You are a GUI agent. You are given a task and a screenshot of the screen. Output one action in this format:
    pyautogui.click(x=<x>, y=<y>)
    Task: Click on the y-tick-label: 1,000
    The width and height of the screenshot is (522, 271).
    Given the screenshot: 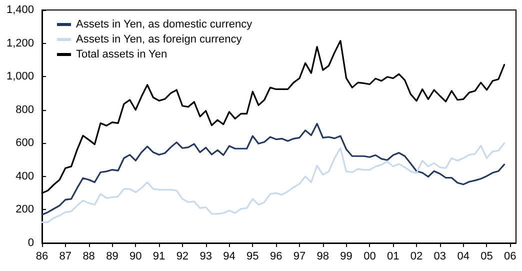 What is the action you would take?
    pyautogui.click(x=20, y=76)
    